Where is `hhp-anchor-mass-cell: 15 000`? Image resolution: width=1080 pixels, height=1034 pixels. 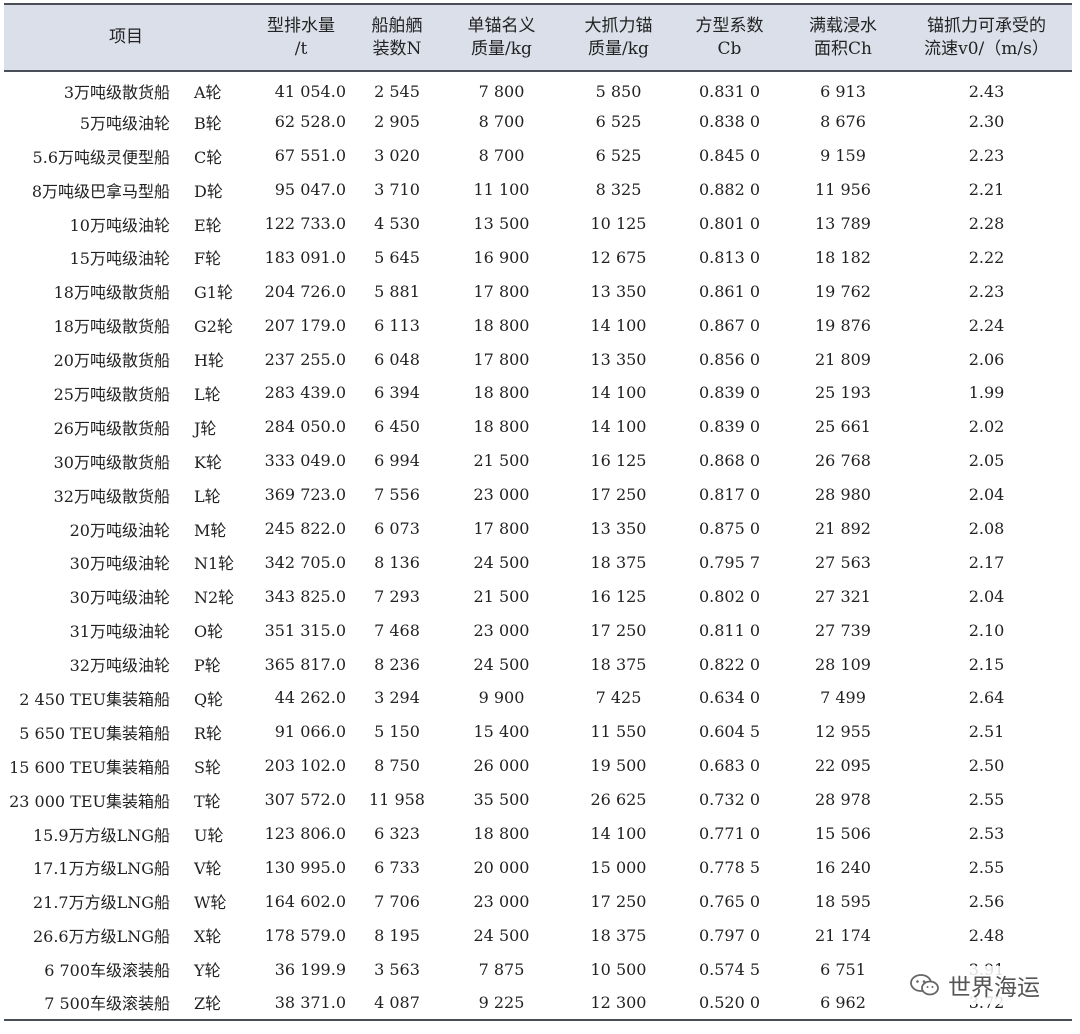
hhp-anchor-mass-cell: 15 000 is located at coordinates (618, 867).